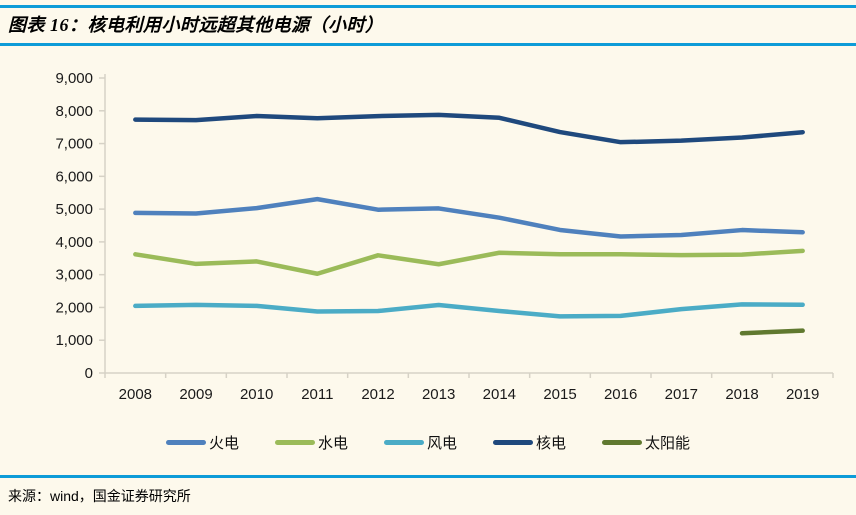  I want to click on x-tick-label: 2014, so click(499, 394).